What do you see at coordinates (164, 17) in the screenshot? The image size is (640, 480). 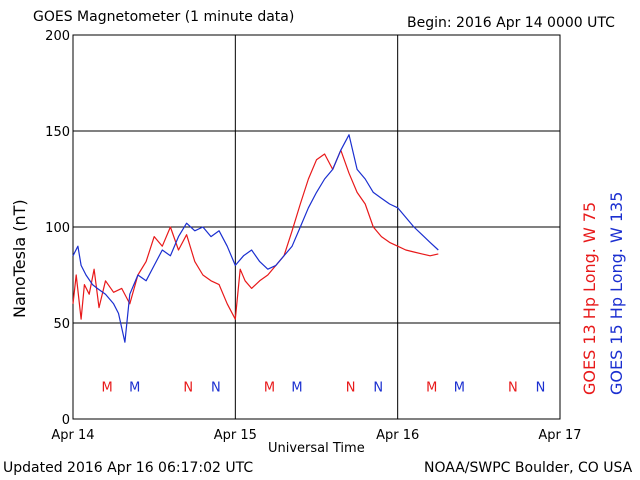 I see `chart-title: GOES Magnetometer (1 minute data)` at bounding box center [164, 17].